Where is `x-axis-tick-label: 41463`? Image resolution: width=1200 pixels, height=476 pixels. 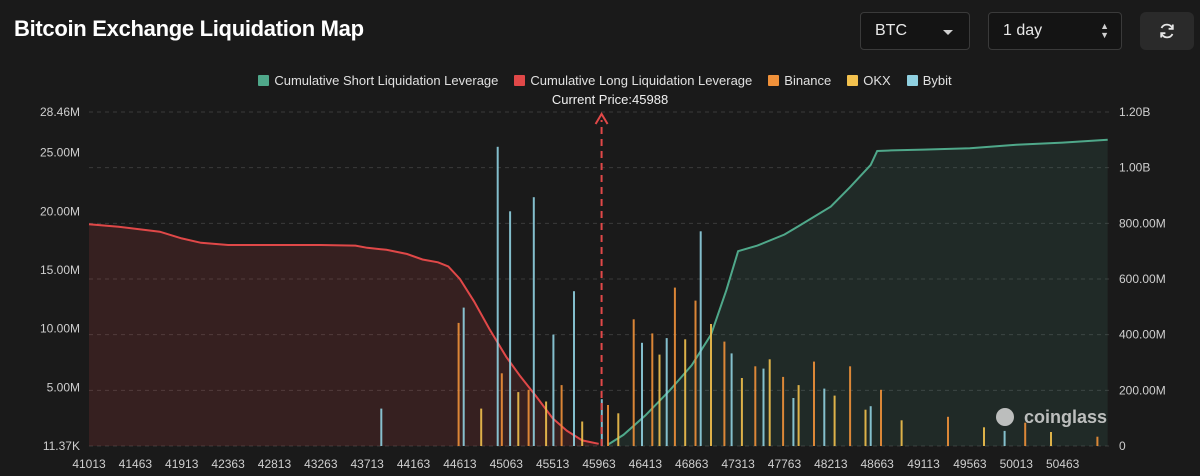
x-axis-tick-label: 41463 is located at coordinates (136, 464).